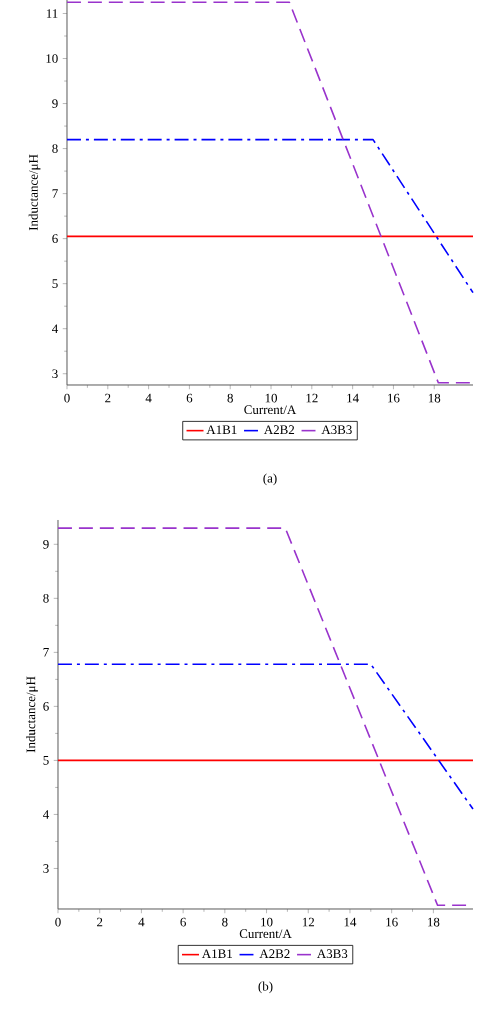  Describe the element at coordinates (265, 987) in the screenshot. I see `text: (b)` at that location.